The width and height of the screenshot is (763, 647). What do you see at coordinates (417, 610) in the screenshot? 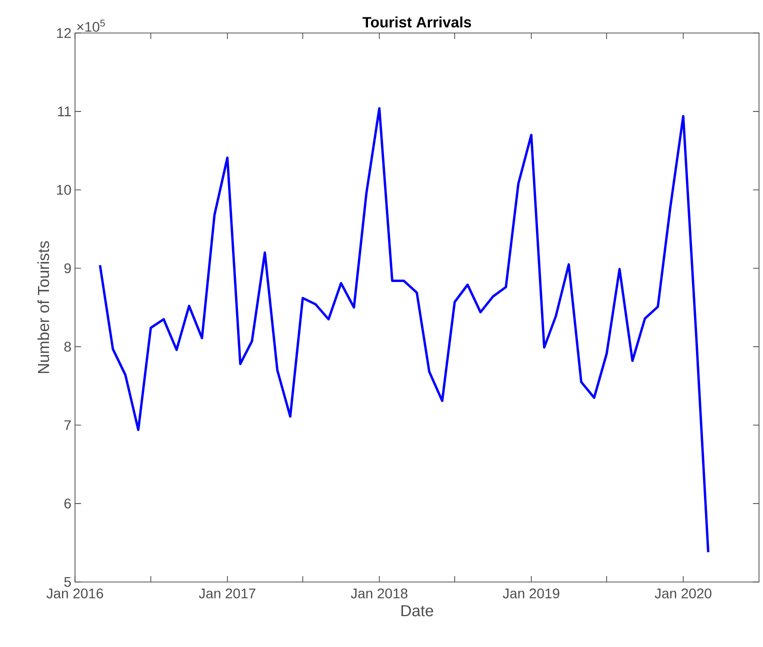
I see `x-axis-title: Date` at bounding box center [417, 610].